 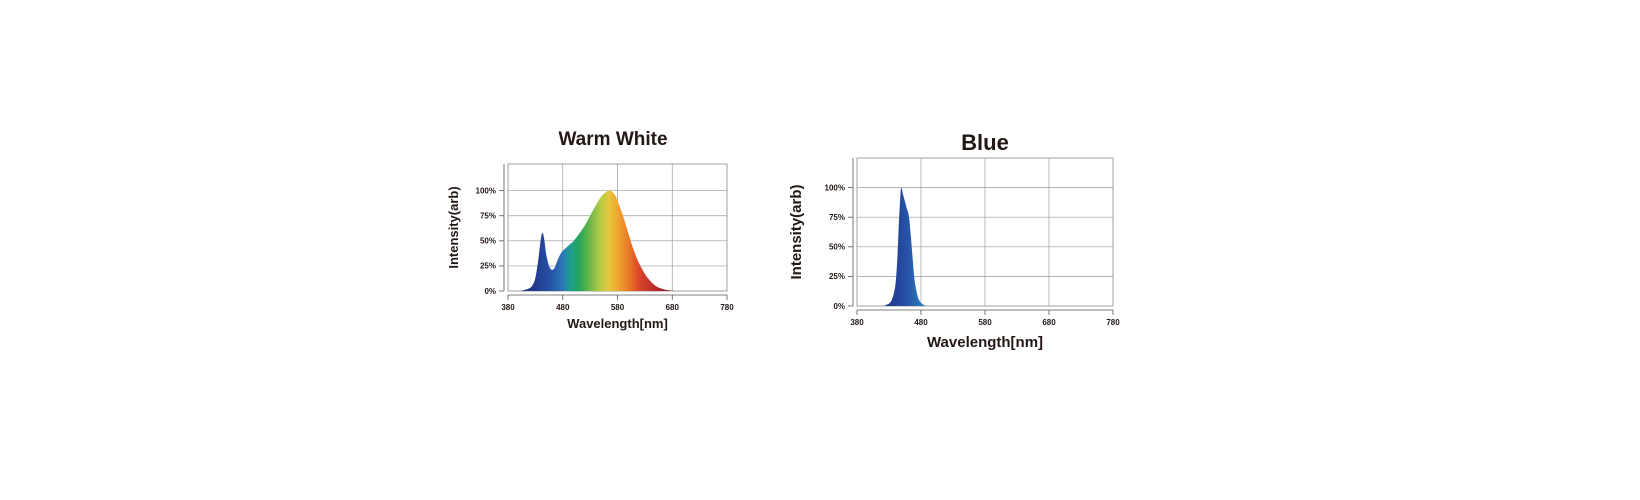 I want to click on chart-title: Blue, so click(x=985, y=142).